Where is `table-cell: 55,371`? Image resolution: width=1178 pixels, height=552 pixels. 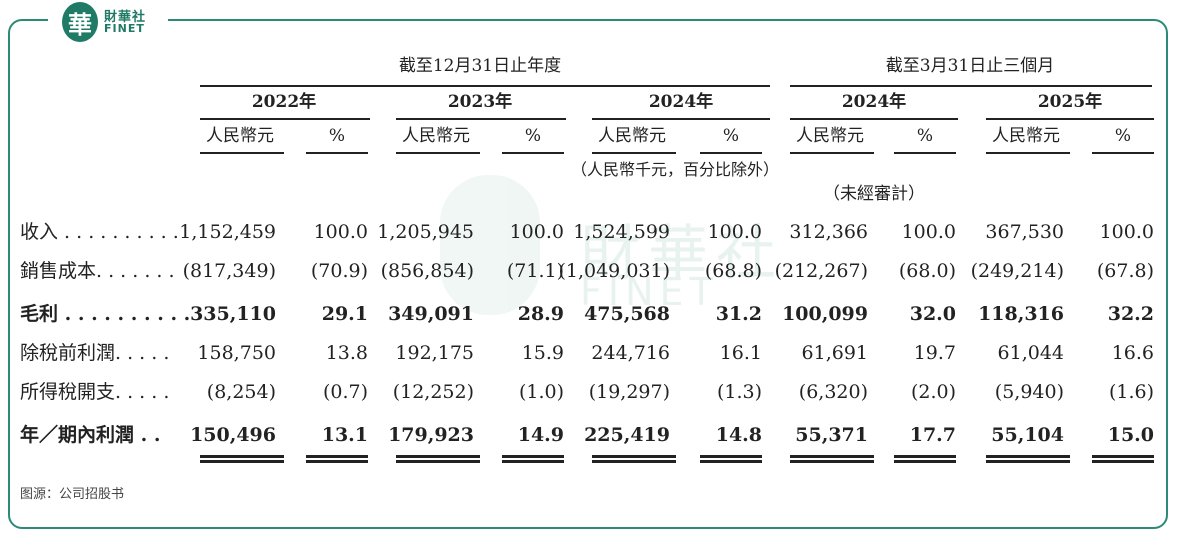
table-cell: 55,371 is located at coordinates (831, 435).